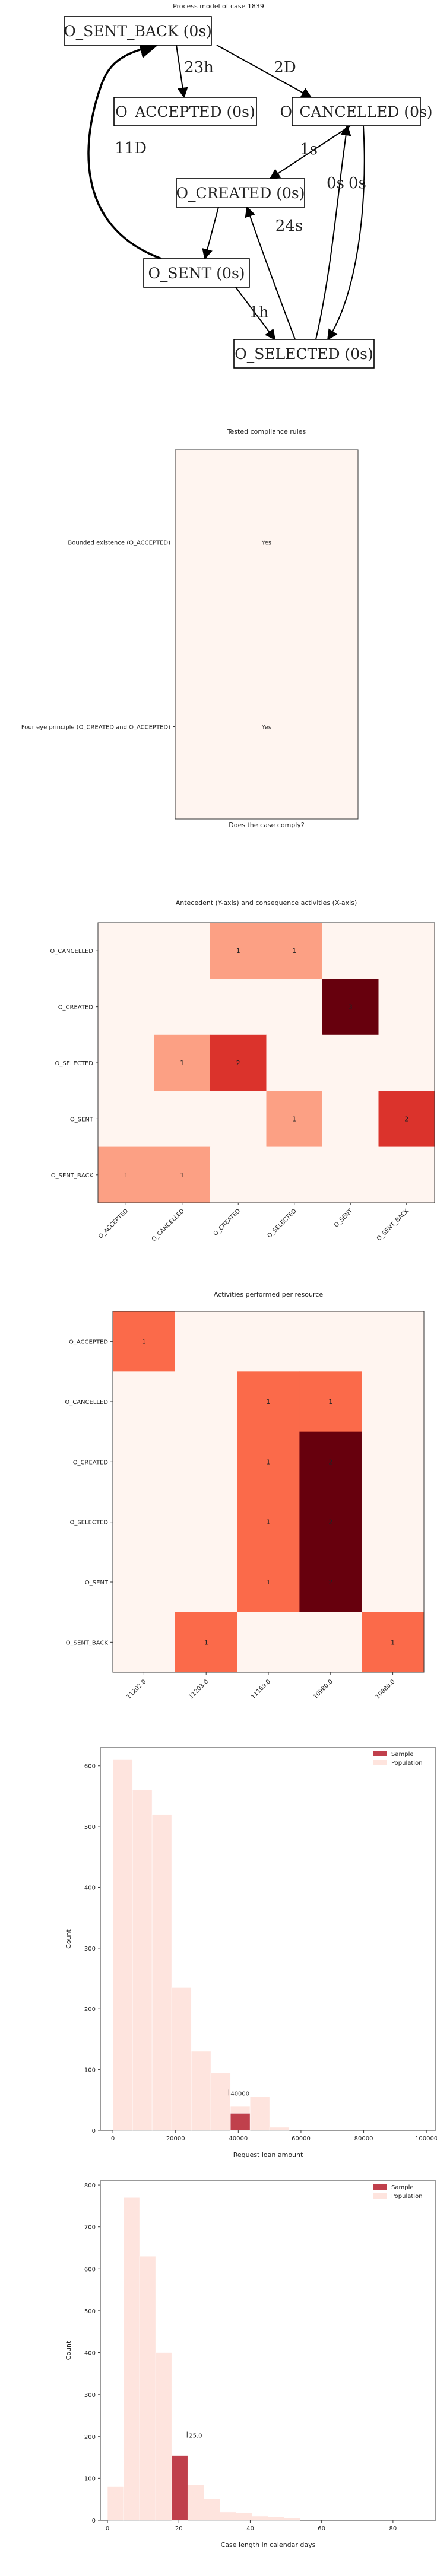 The image size is (437, 2576). Describe the element at coordinates (195, 2436) in the screenshot. I see `histogram-annotation: 25.0` at that location.